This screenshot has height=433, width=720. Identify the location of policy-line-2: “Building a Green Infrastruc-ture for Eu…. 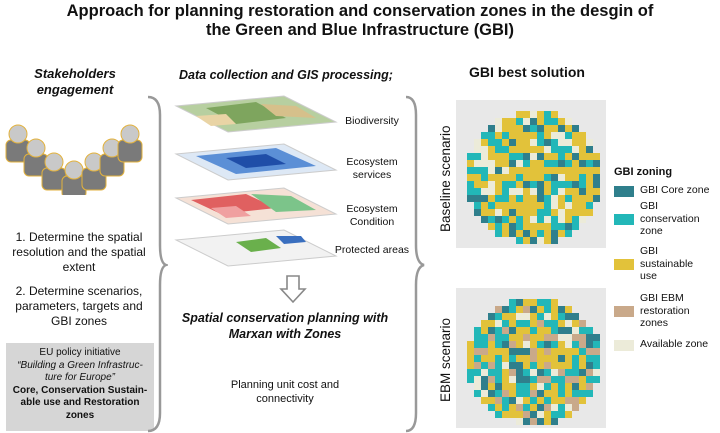
(80, 371).